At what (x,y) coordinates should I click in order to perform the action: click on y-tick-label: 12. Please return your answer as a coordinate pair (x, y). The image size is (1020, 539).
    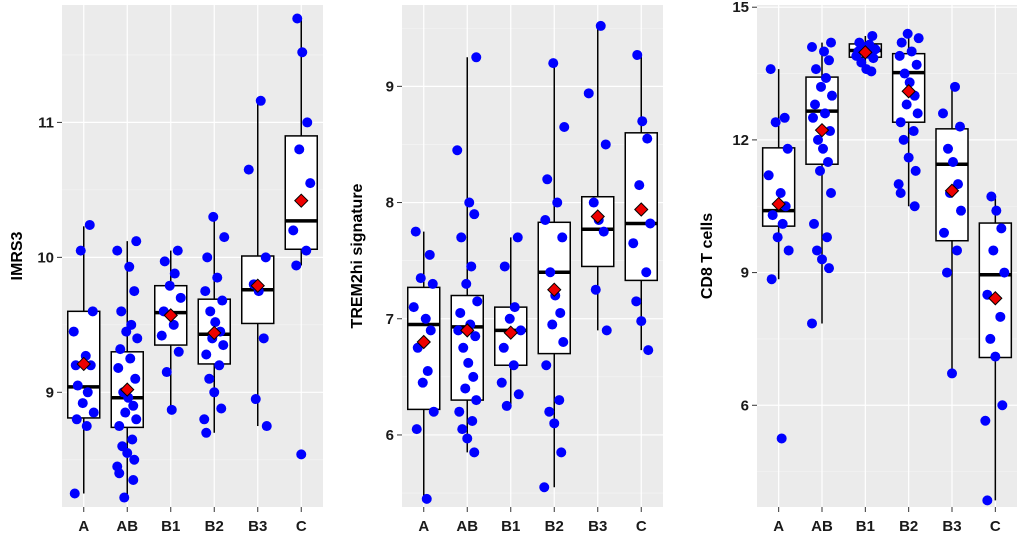
    Looking at the image, I should click on (740, 140).